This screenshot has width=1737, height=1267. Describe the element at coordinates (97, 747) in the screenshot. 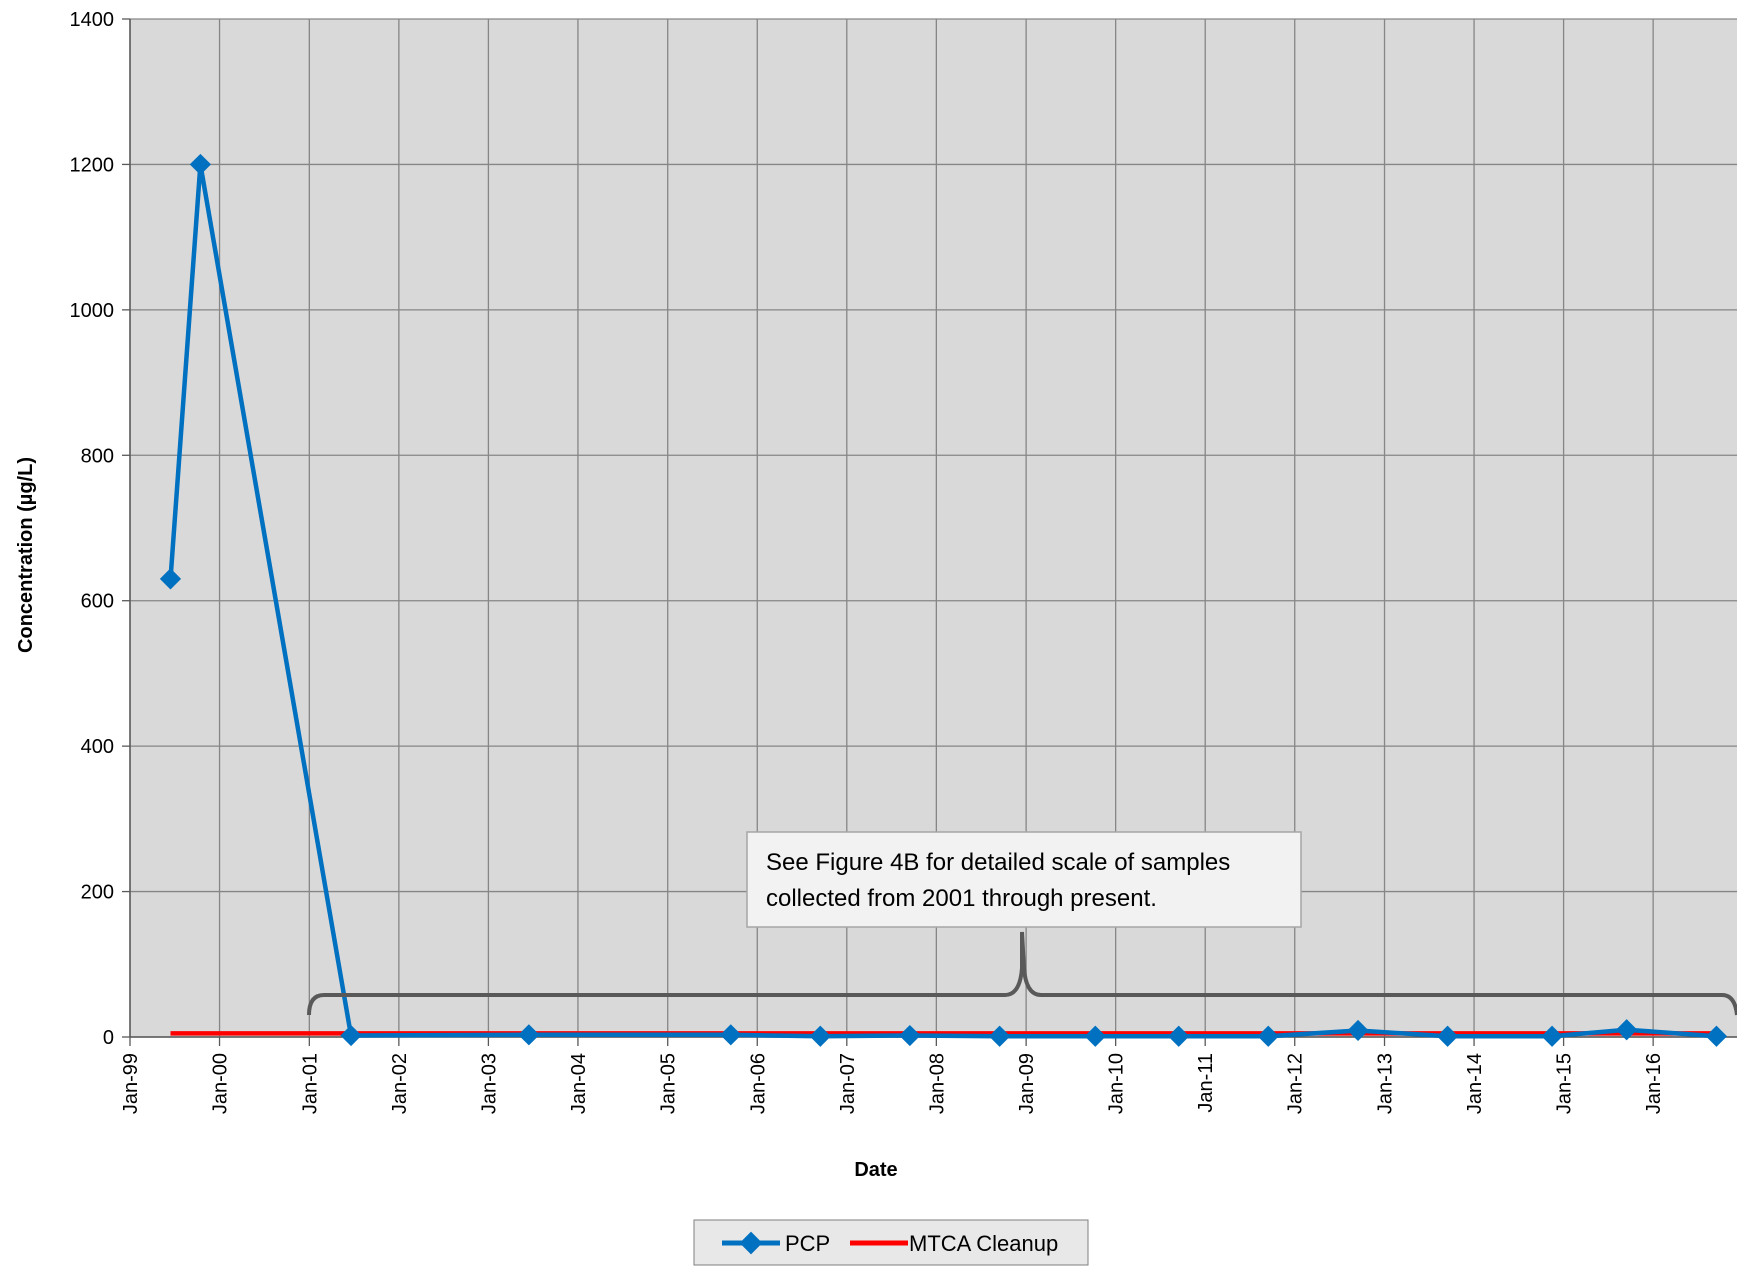

I see `y-tick-label: 400` at that location.